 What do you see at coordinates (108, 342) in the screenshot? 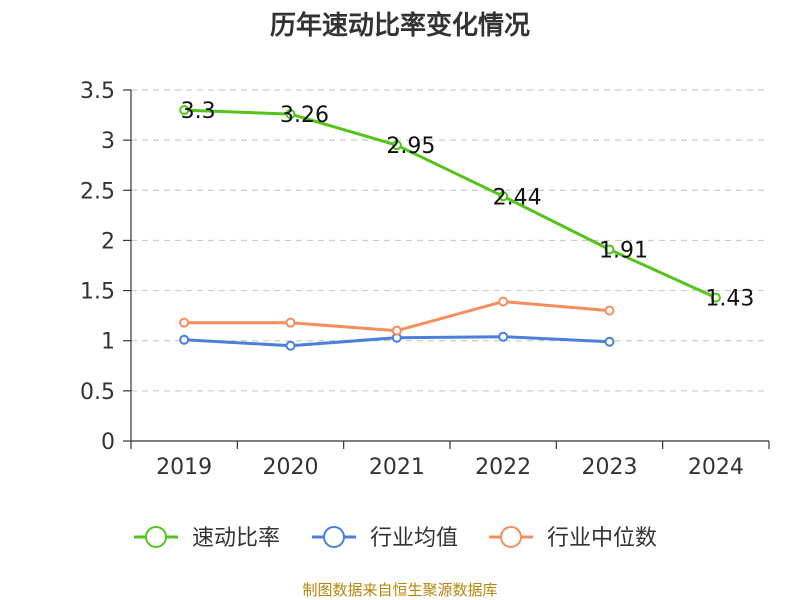
I see `y-tick-label: 1` at bounding box center [108, 342].